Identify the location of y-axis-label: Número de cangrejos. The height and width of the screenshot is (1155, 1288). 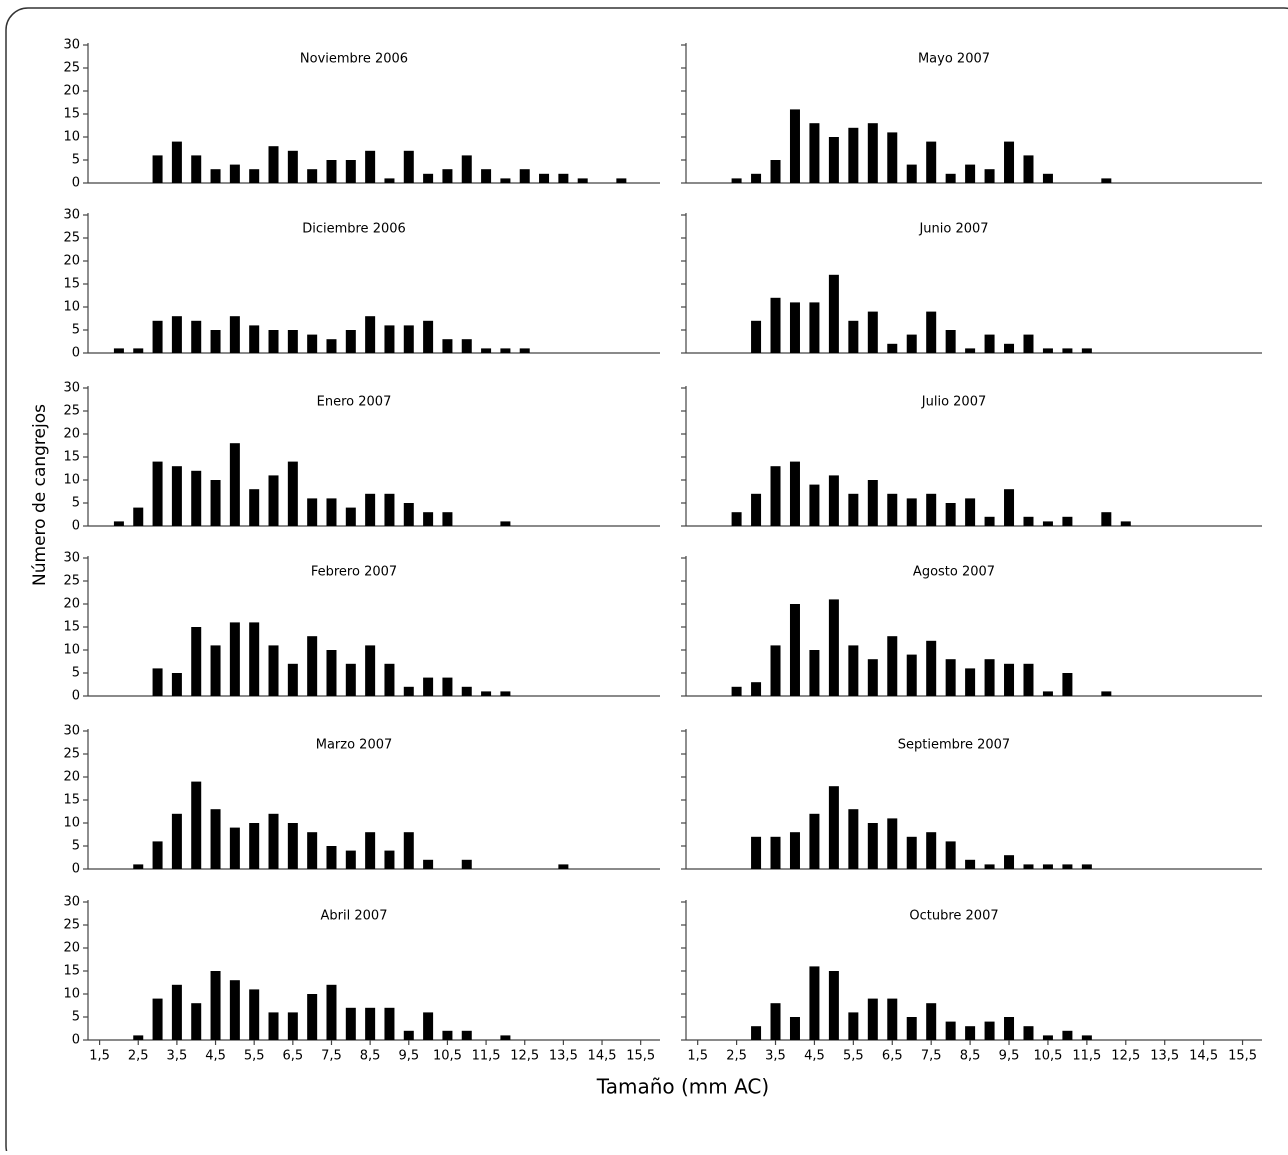
(40, 495).